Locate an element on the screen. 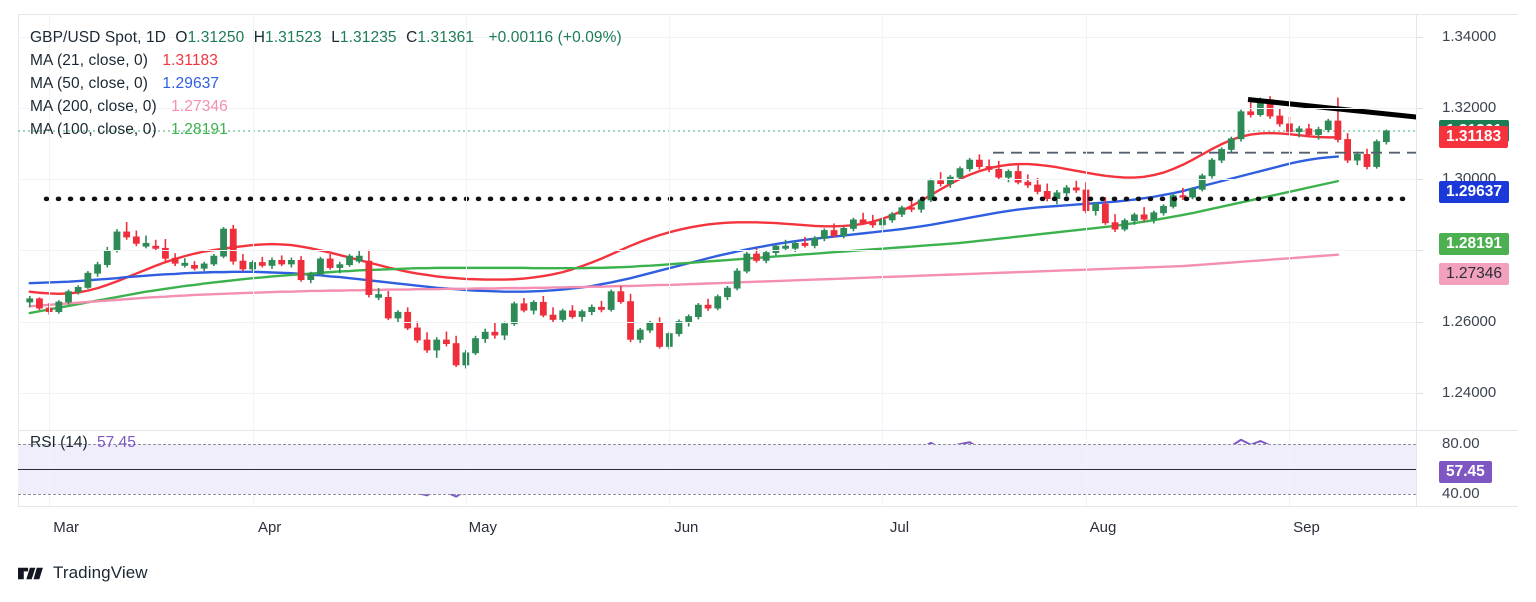 The width and height of the screenshot is (1536, 602). price-tick-label: 1.34000 is located at coordinates (1469, 37).